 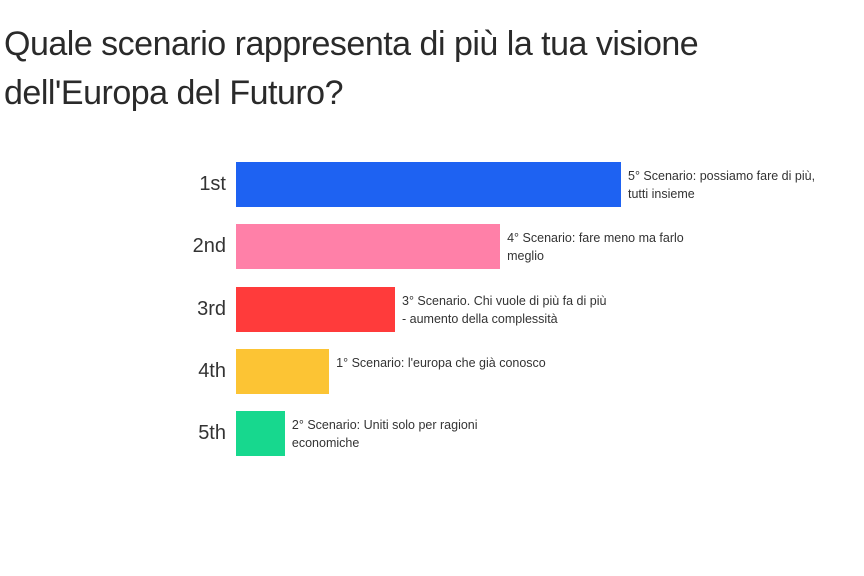 I want to click on rank-label: 3rd, so click(x=211, y=308).